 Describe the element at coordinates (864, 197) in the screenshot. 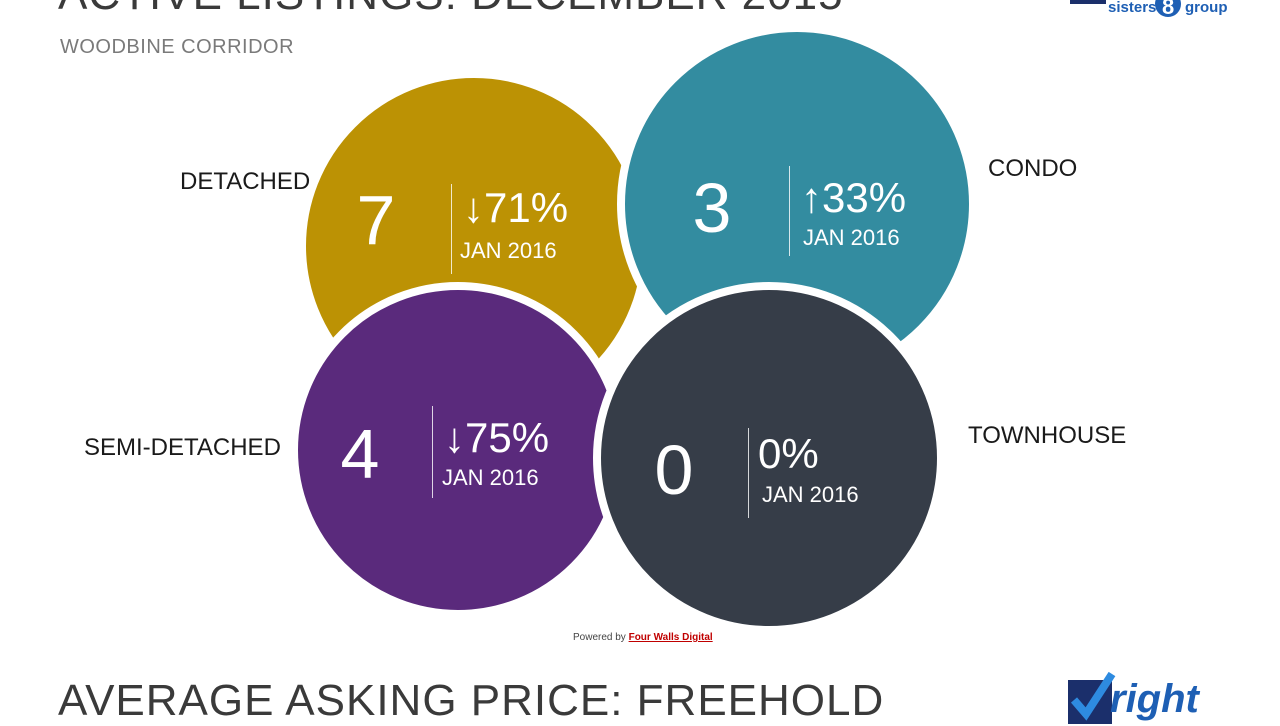

I see `condo-change-value: 33%` at that location.